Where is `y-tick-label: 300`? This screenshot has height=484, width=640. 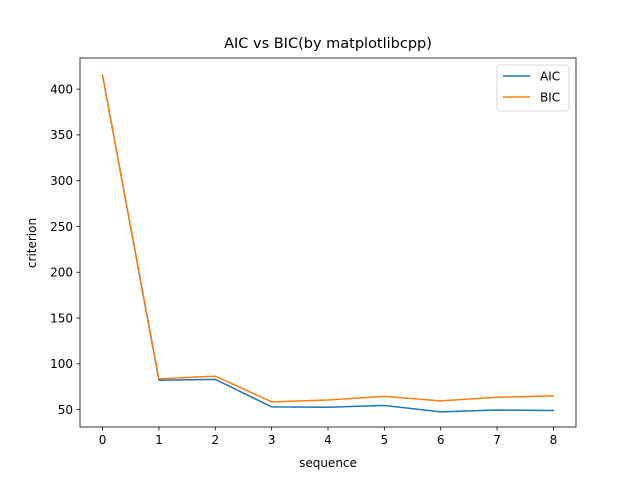
y-tick-label: 300 is located at coordinates (61, 181).